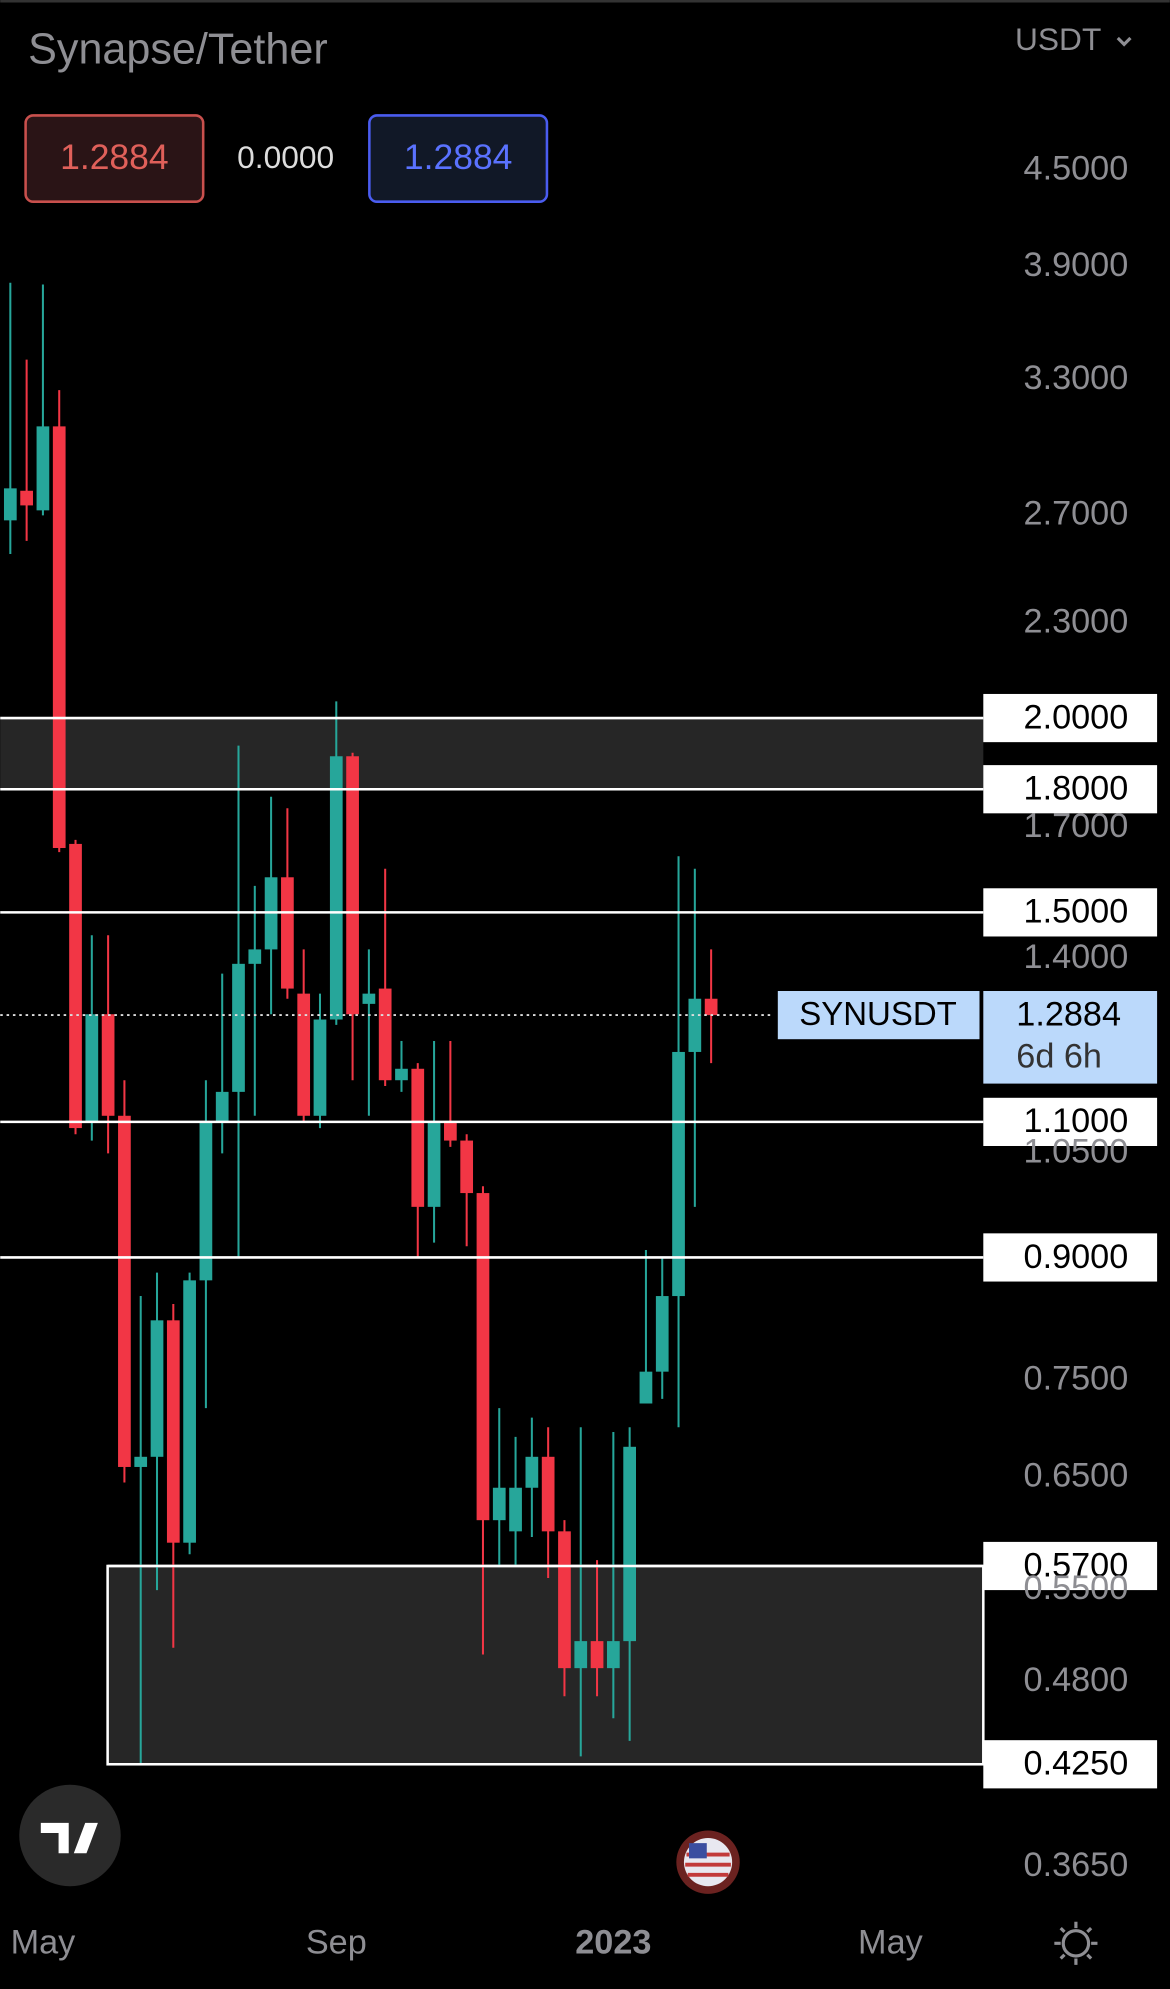  I want to click on flag-canton, so click(698, 1851).